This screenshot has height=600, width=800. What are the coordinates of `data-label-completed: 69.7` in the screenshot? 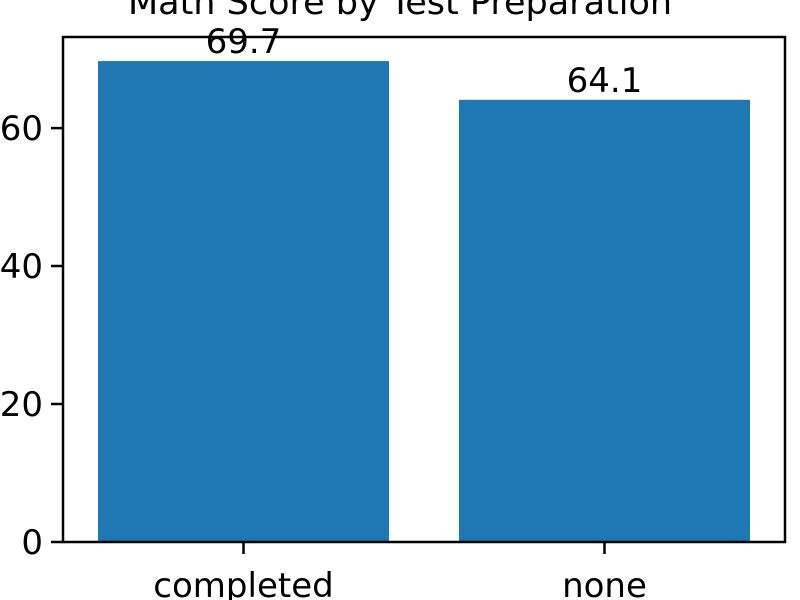 It's located at (244, 42).